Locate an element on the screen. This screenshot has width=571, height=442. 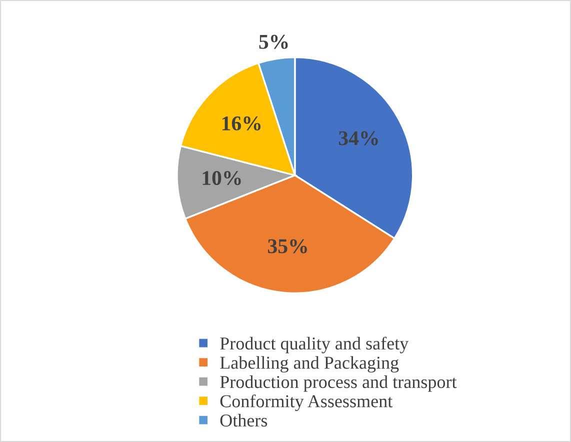
data-label: 34% is located at coordinates (358, 138).